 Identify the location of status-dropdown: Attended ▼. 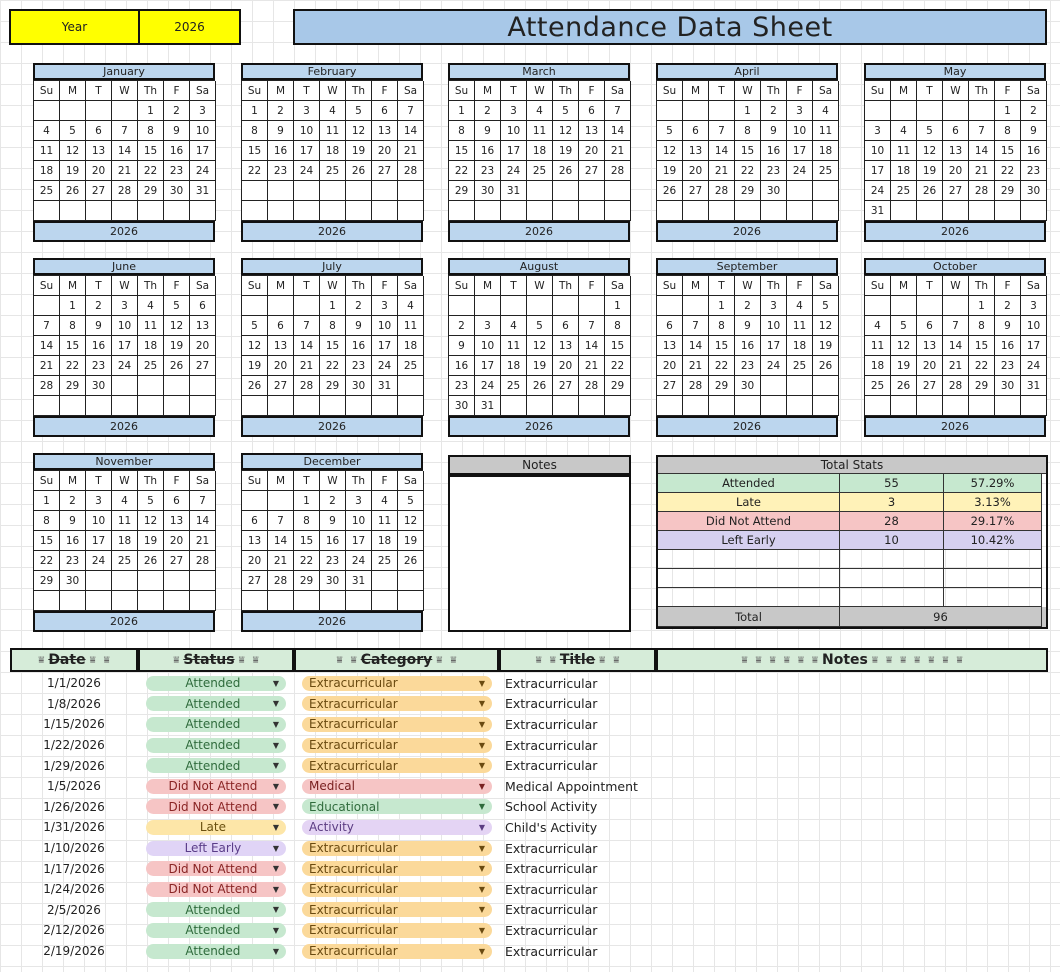
(216, 704).